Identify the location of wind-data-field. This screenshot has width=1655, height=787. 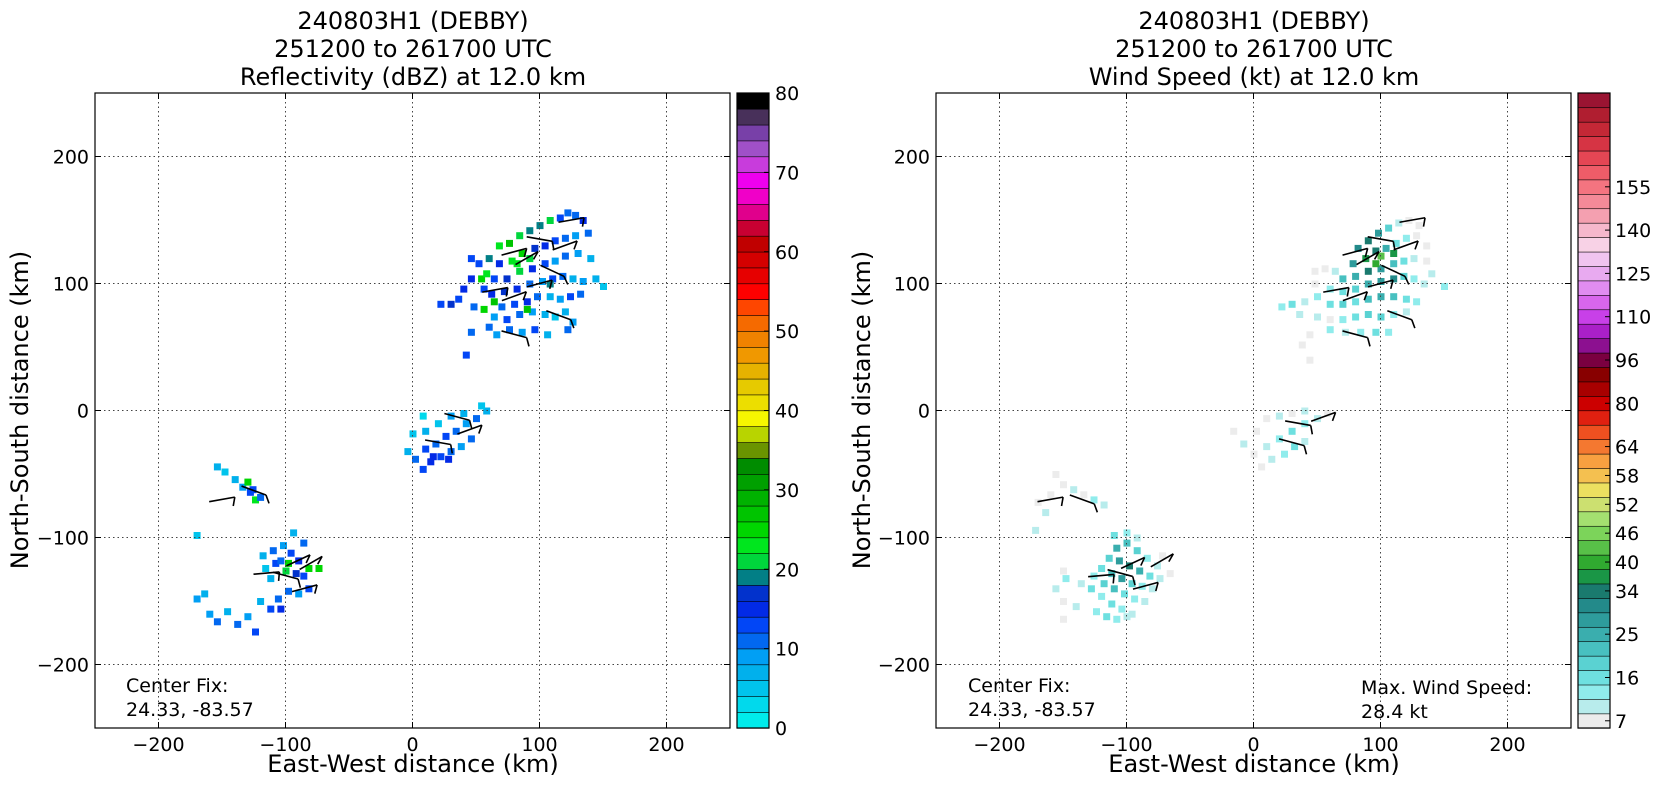
(1240, 420).